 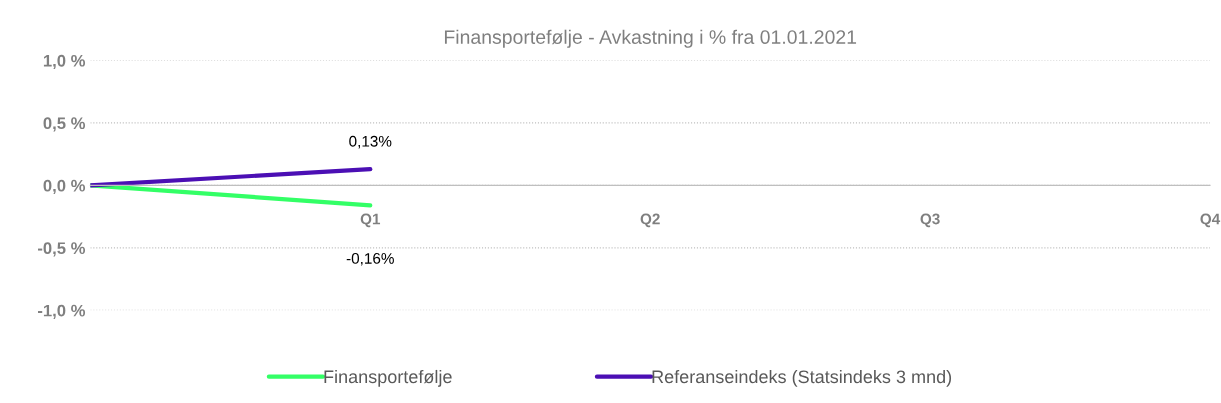 I want to click on legend-label: Finansportefølje, so click(x=388, y=378).